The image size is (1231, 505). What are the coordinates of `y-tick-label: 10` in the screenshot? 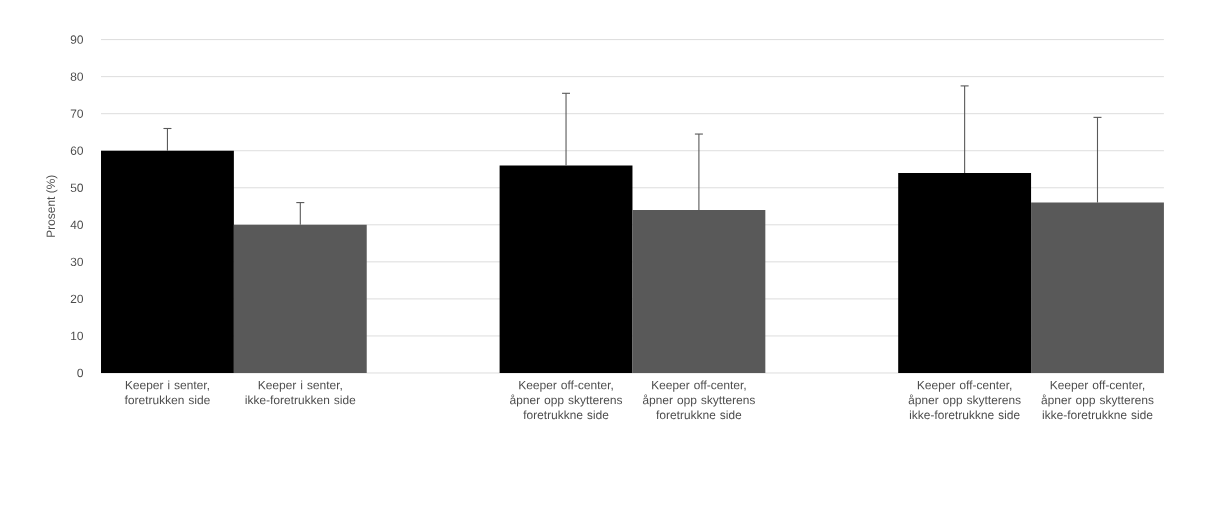 It's located at (77, 336).